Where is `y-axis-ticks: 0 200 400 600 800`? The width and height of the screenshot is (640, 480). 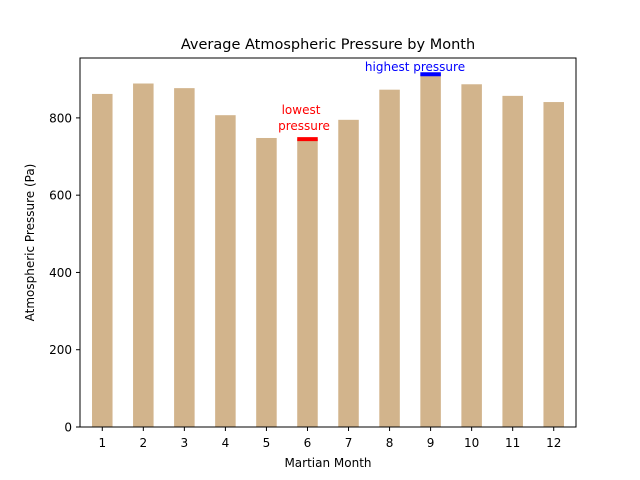 y-axis-ticks: 0 200 400 600 800 is located at coordinates (64, 273).